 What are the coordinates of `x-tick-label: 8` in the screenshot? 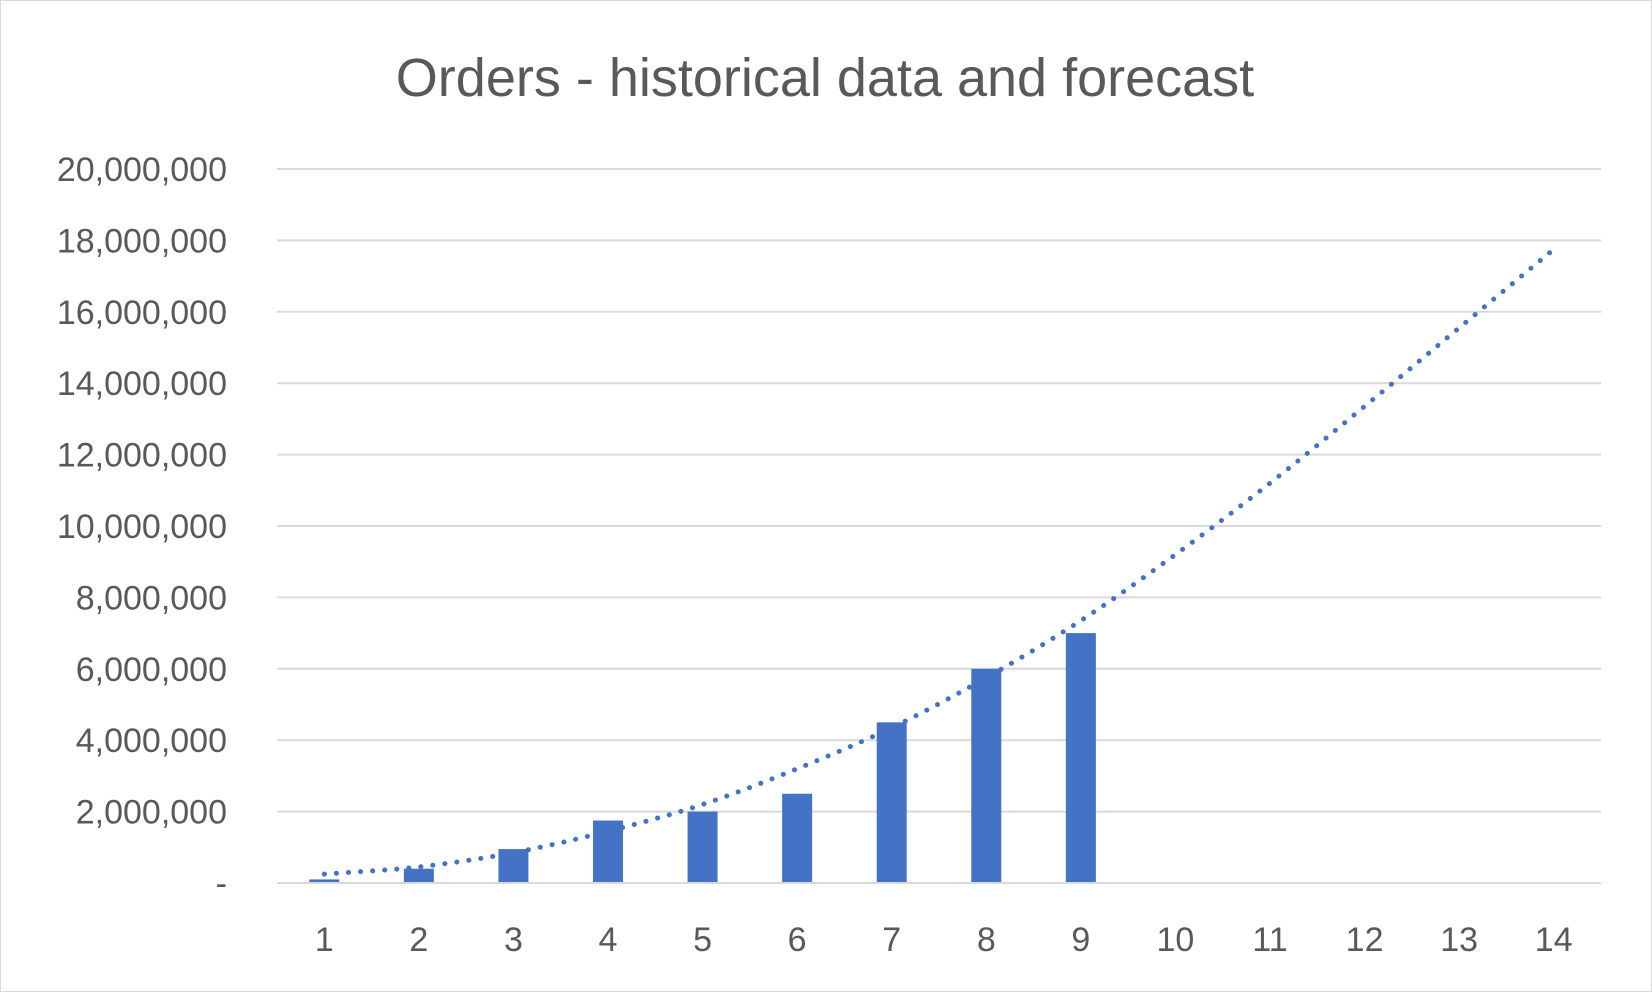 It's located at (986, 940).